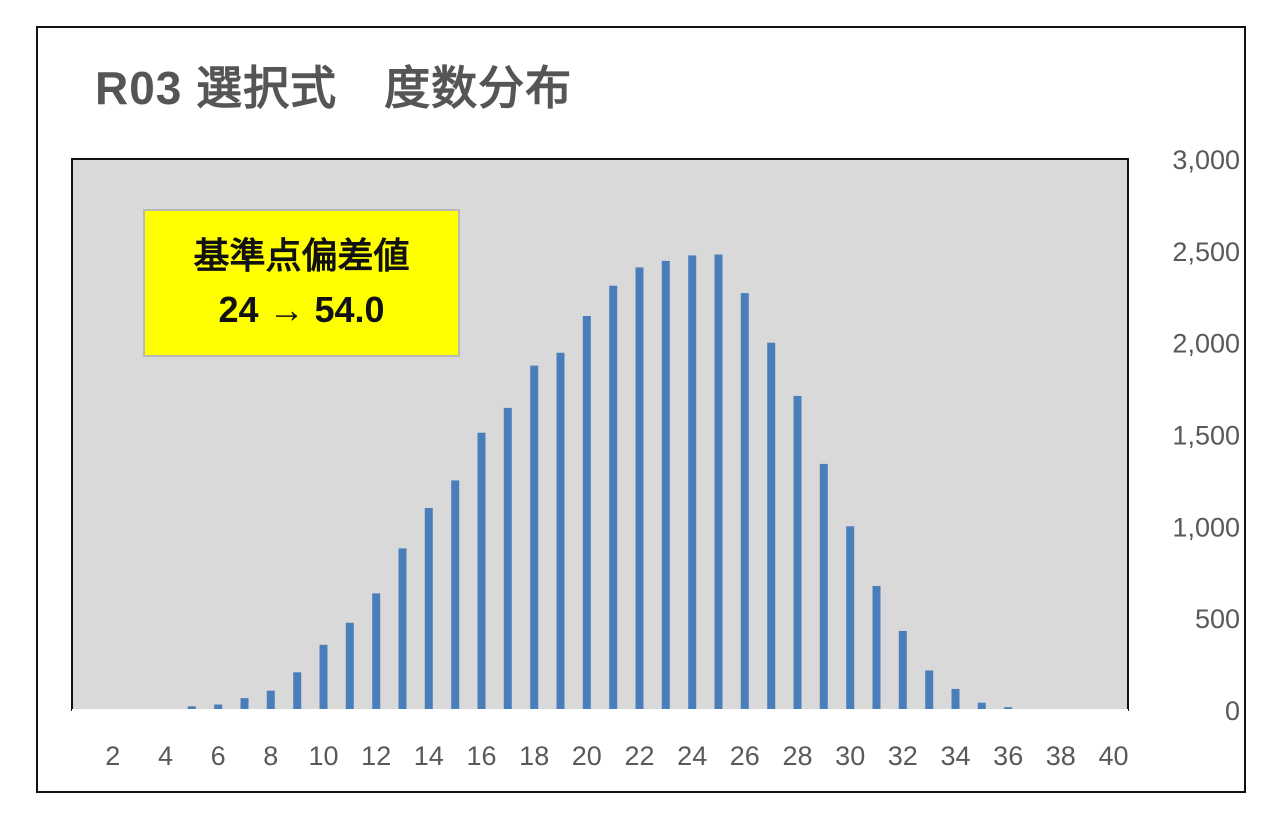  Describe the element at coordinates (797, 756) in the screenshot. I see `x-tick-label: 28` at that location.